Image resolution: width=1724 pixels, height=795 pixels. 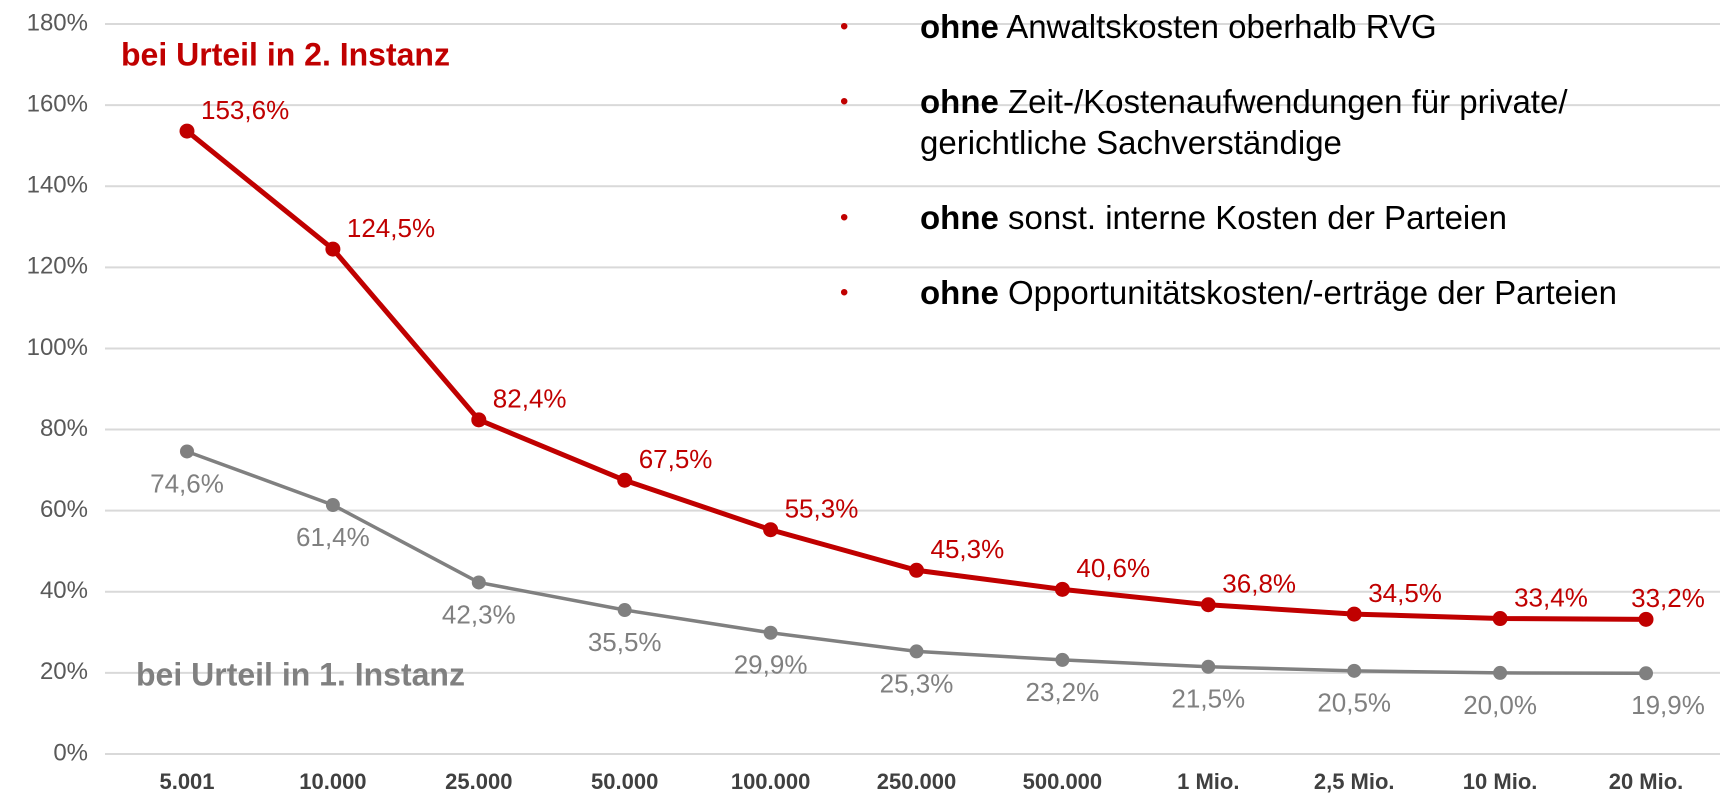 What do you see at coordinates (1208, 781) in the screenshot?
I see `x-tick-label: 1 Mio.` at bounding box center [1208, 781].